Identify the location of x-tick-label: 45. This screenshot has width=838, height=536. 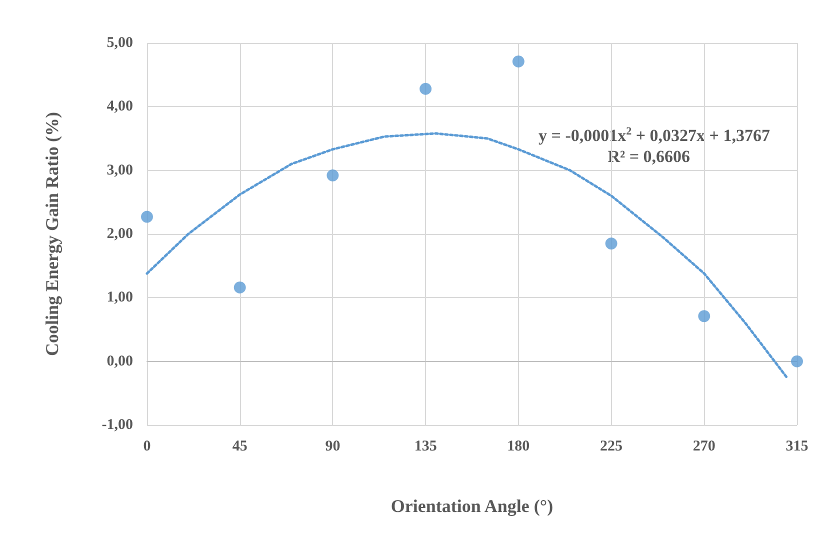
(240, 446).